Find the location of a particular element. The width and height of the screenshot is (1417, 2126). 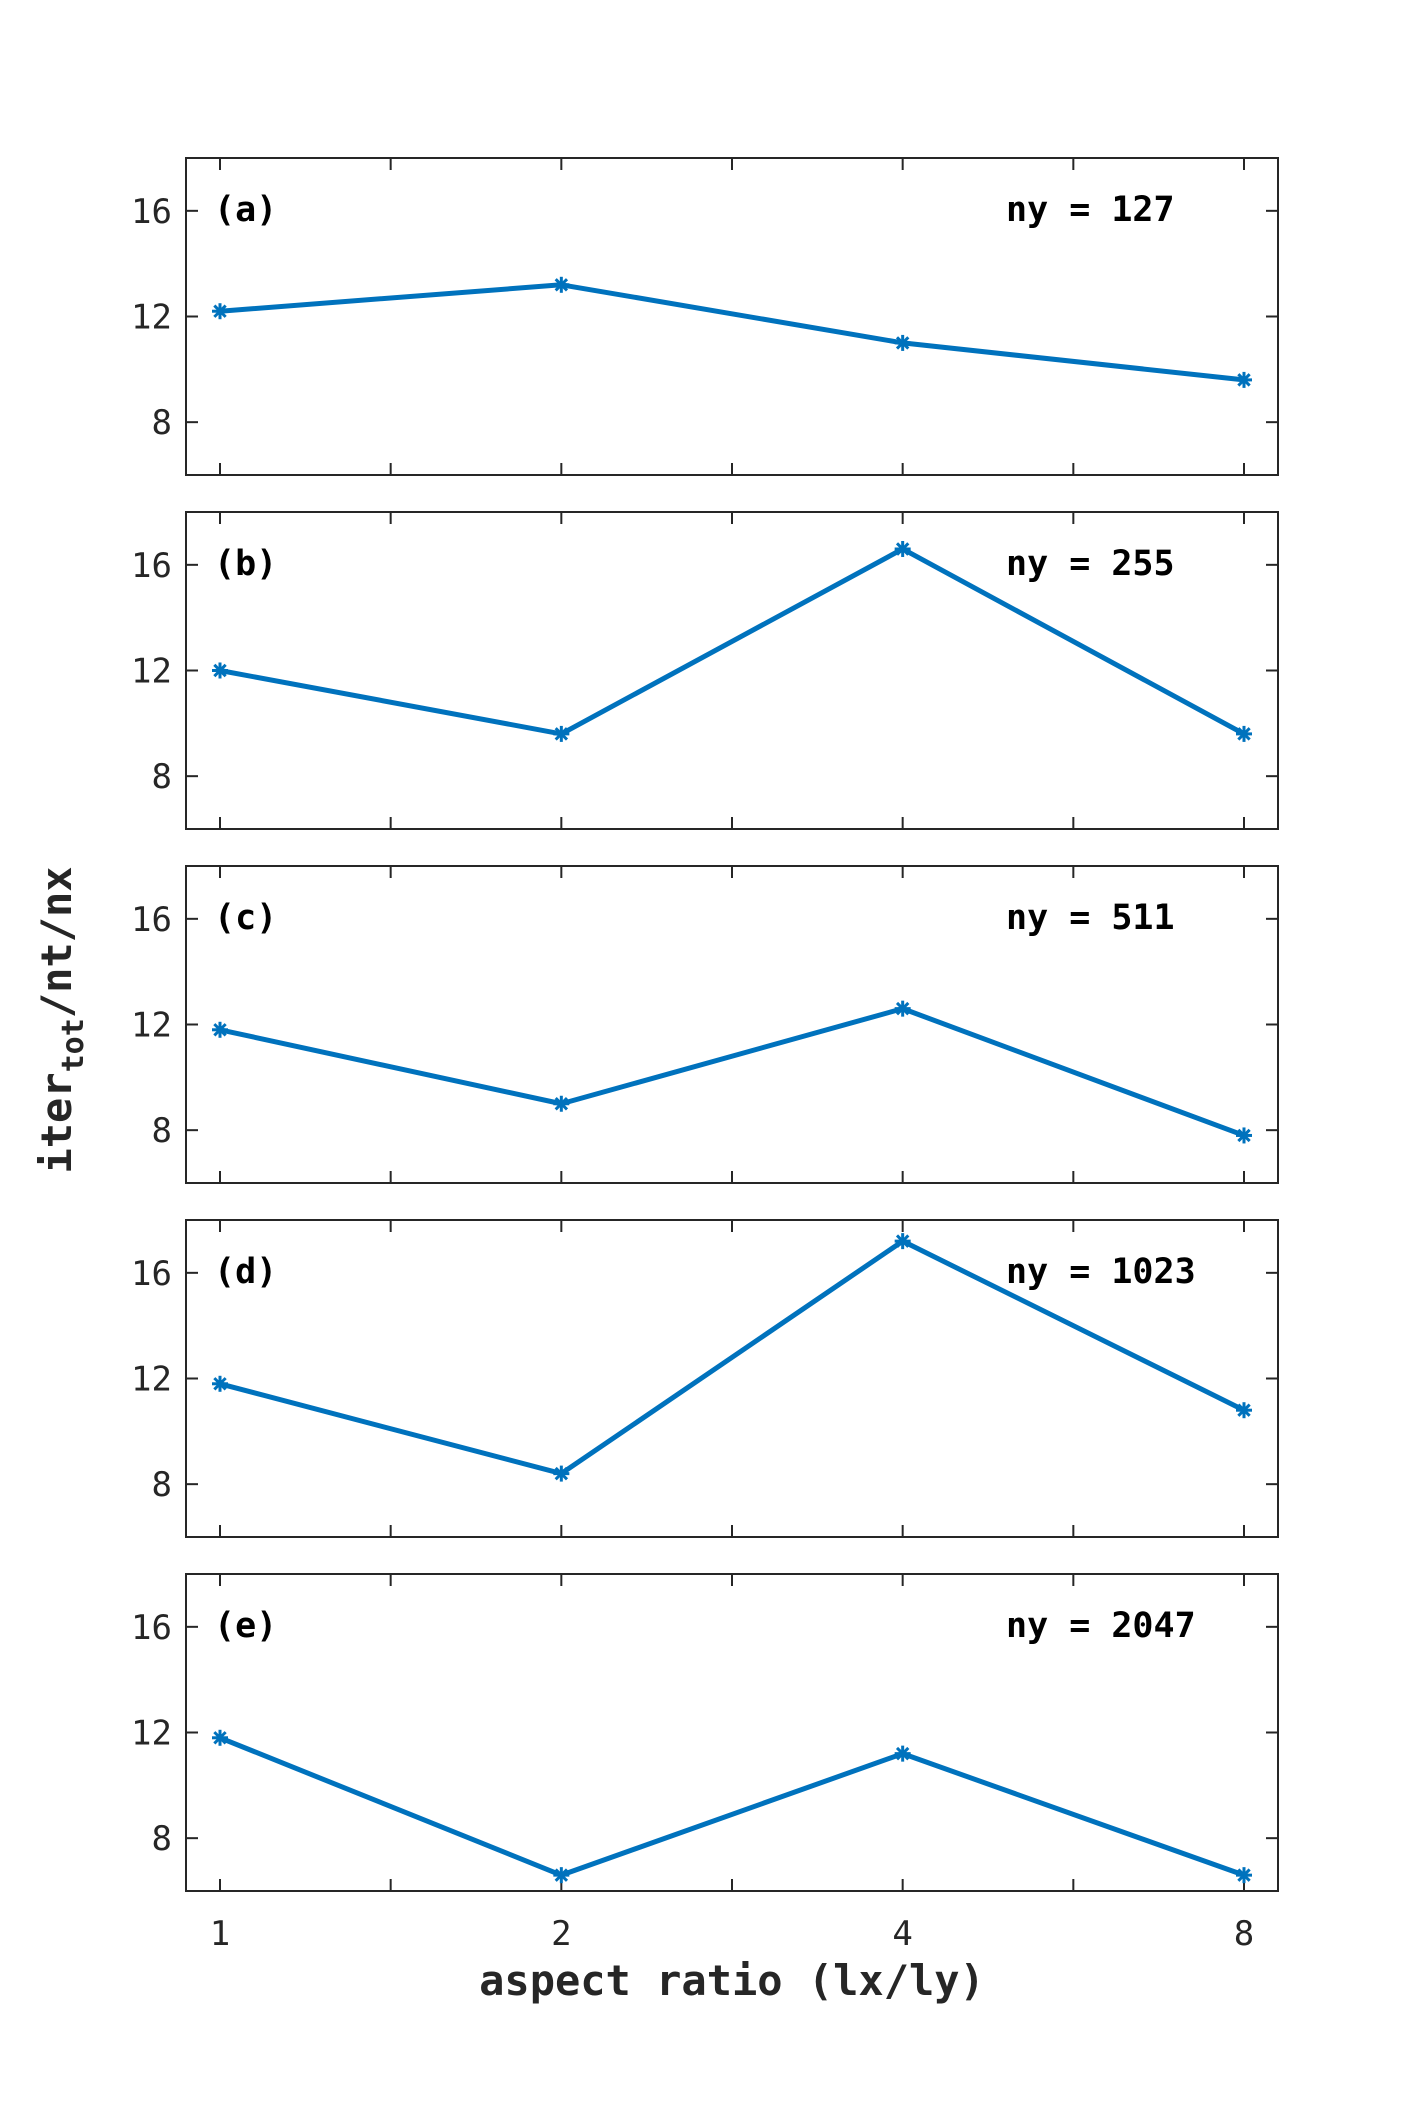

x-tick-label: 4 is located at coordinates (902, 1934).